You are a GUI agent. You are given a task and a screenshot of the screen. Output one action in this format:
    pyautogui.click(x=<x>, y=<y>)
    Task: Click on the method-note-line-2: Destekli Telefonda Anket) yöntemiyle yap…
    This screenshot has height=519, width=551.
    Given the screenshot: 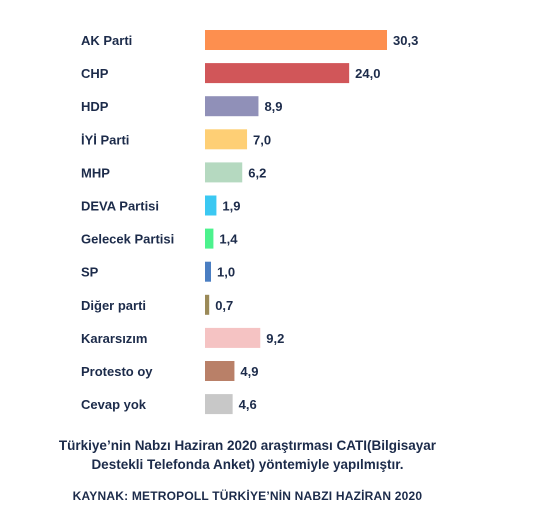 What is the action you would take?
    pyautogui.click(x=247, y=464)
    